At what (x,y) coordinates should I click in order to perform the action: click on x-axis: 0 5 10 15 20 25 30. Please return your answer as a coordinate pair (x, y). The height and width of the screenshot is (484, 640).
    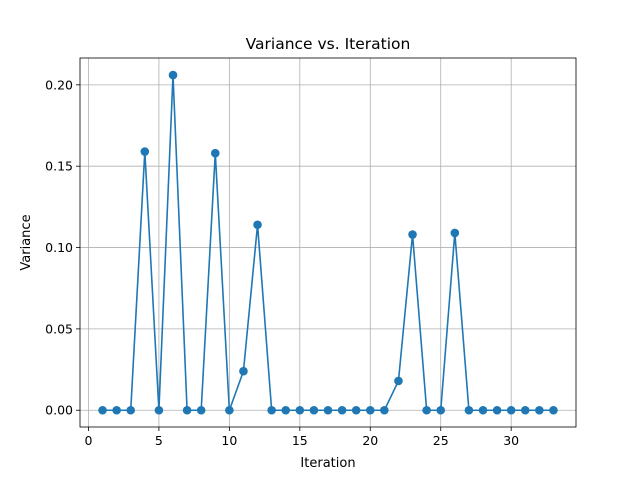
    Looking at the image, I should click on (301, 437).